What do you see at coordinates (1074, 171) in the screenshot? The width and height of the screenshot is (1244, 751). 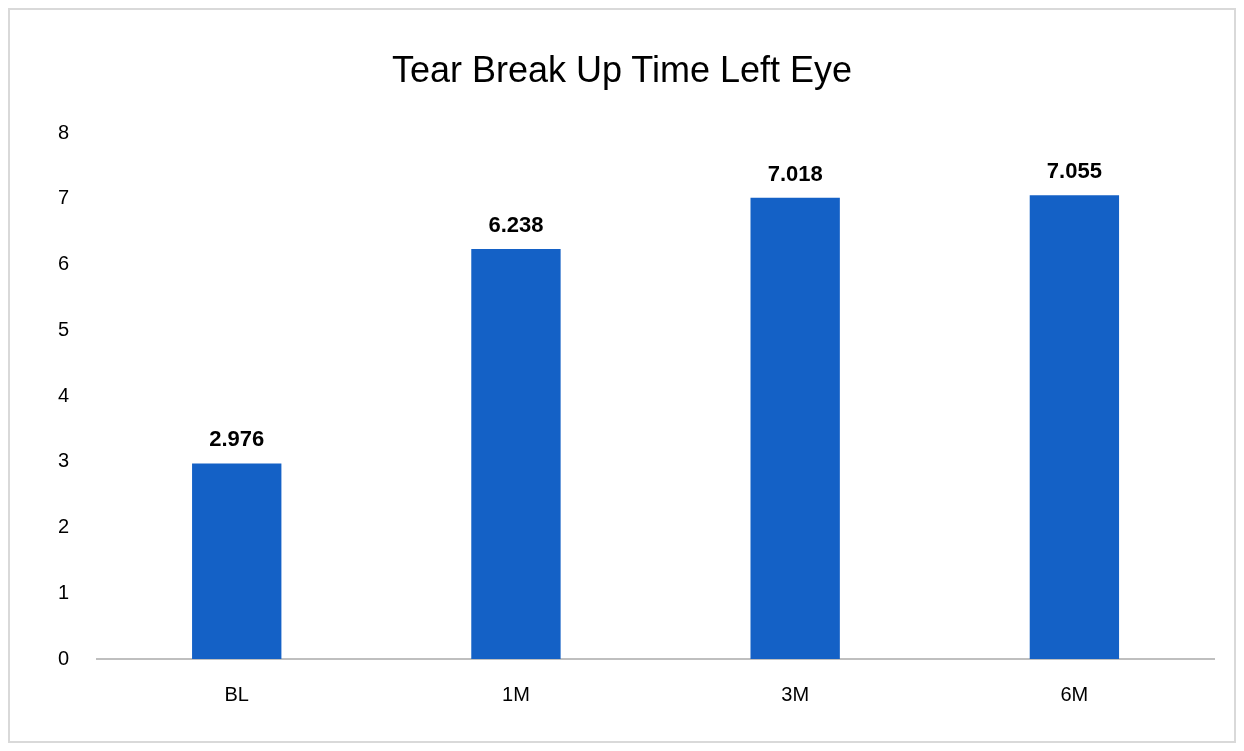 I see `data-label: 7.055` at bounding box center [1074, 171].